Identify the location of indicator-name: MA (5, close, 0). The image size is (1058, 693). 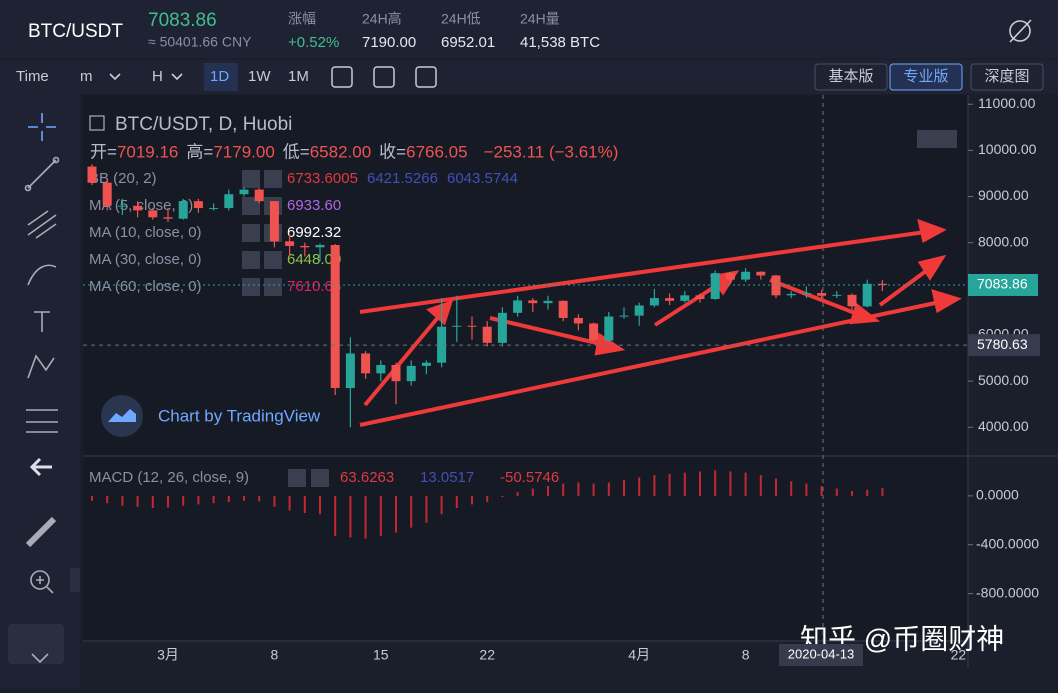
(141, 205).